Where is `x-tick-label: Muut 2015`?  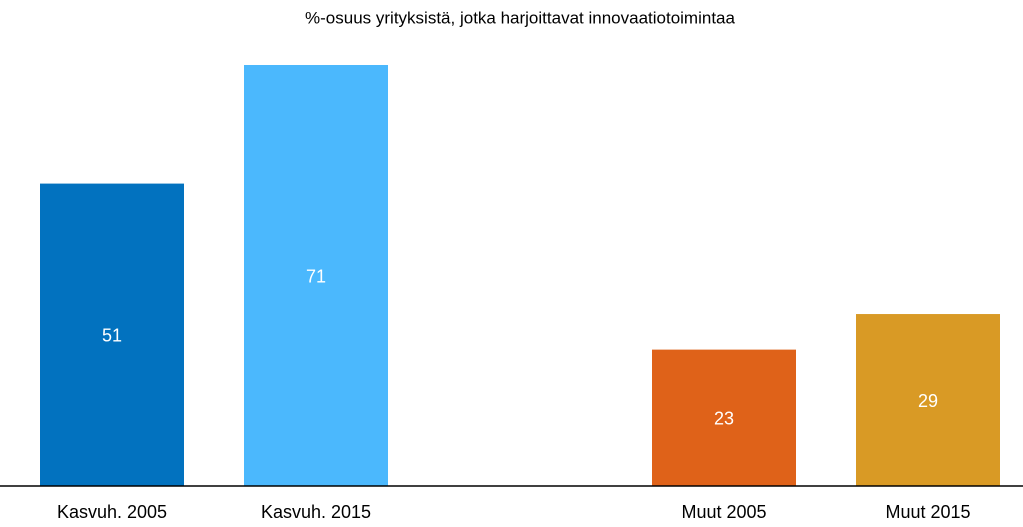
x-tick-label: Muut 2015 is located at coordinates (927, 512).